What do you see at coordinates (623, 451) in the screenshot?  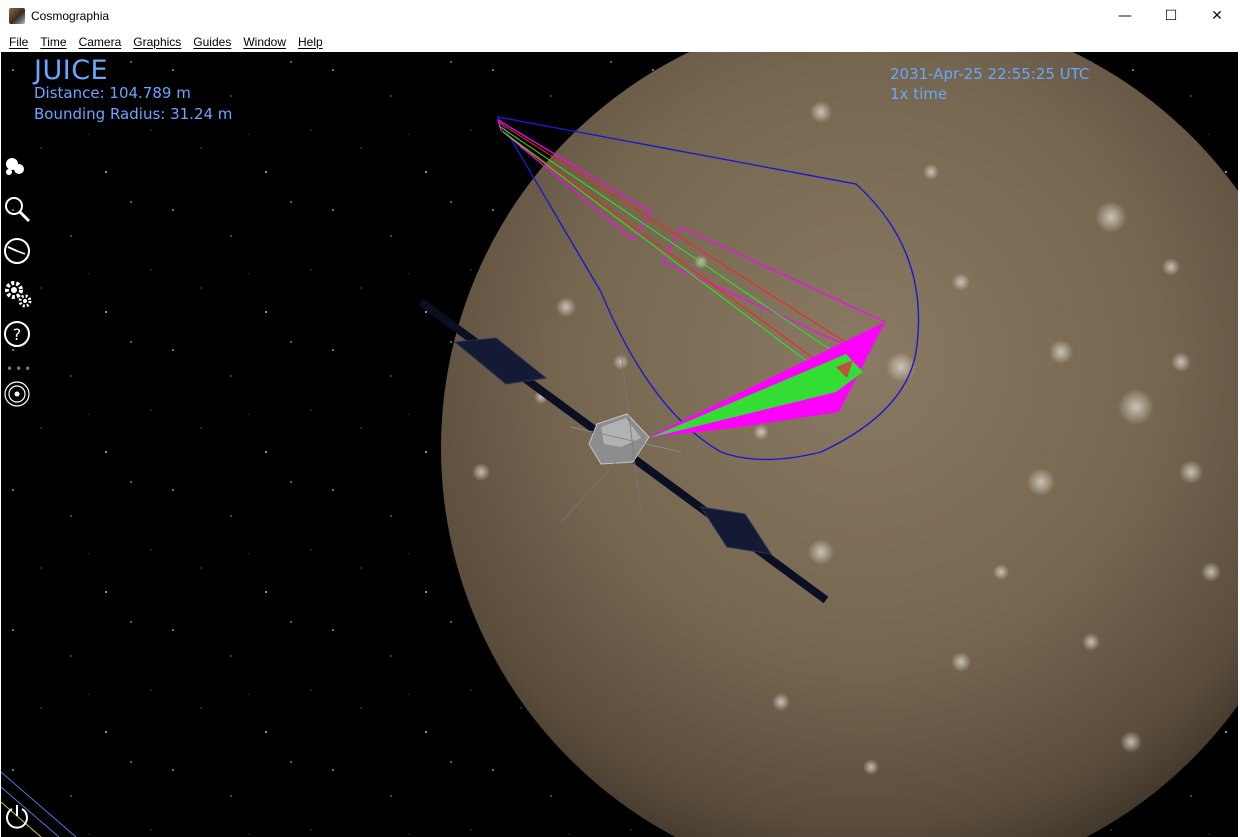 I see `spacecraft-model` at bounding box center [623, 451].